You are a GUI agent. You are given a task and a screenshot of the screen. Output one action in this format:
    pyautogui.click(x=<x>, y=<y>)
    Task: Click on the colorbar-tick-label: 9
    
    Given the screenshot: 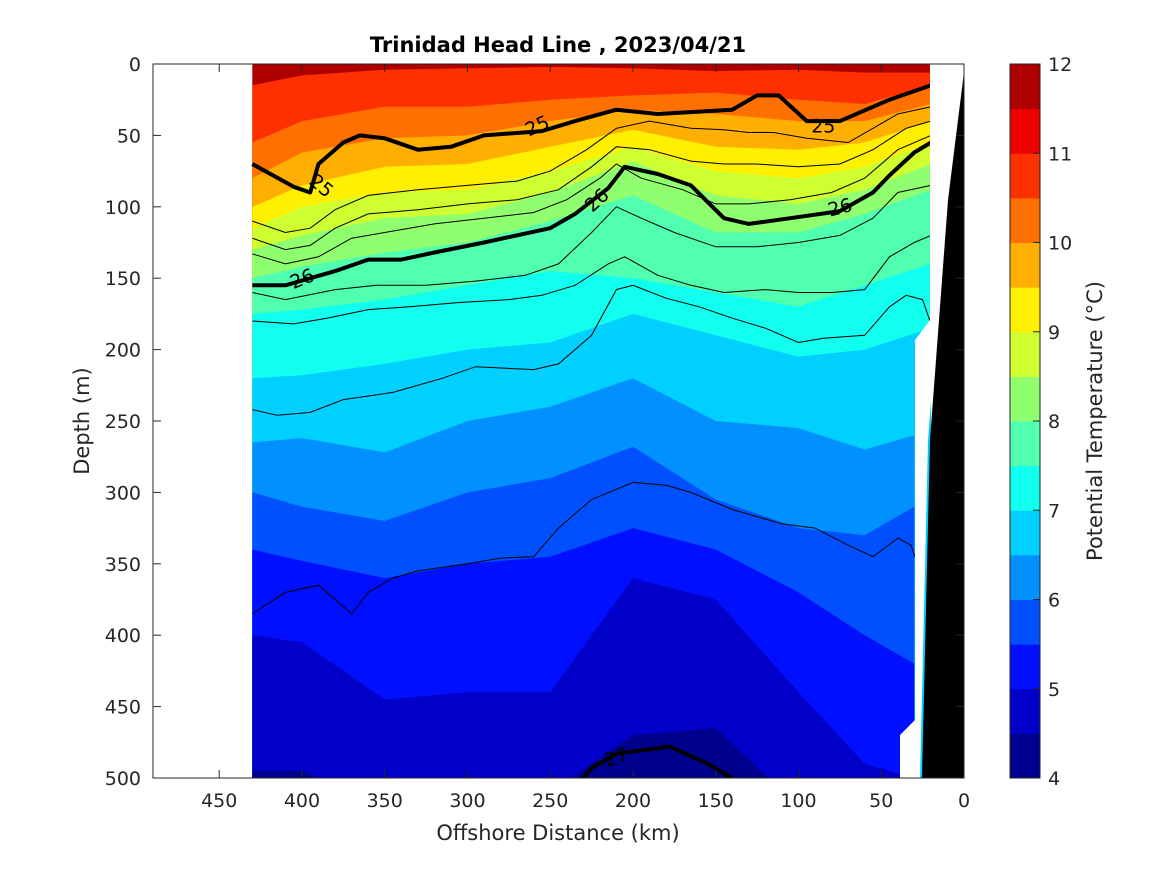 What is the action you would take?
    pyautogui.click(x=1054, y=333)
    